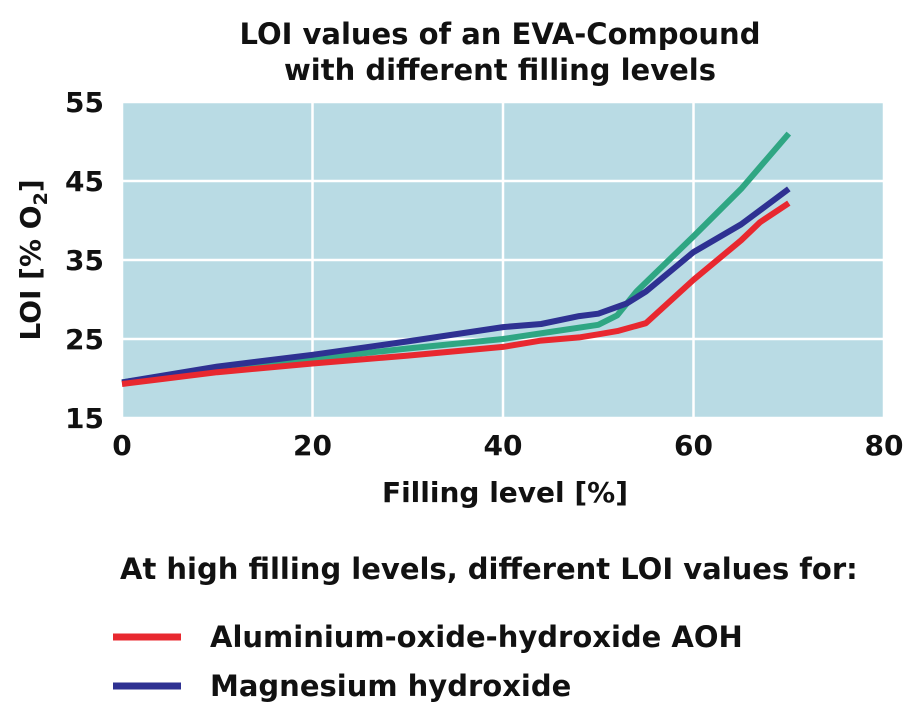 The width and height of the screenshot is (913, 704). I want to click on chart-title-line-1: LOI values of an EVA-Compound, so click(500, 34).